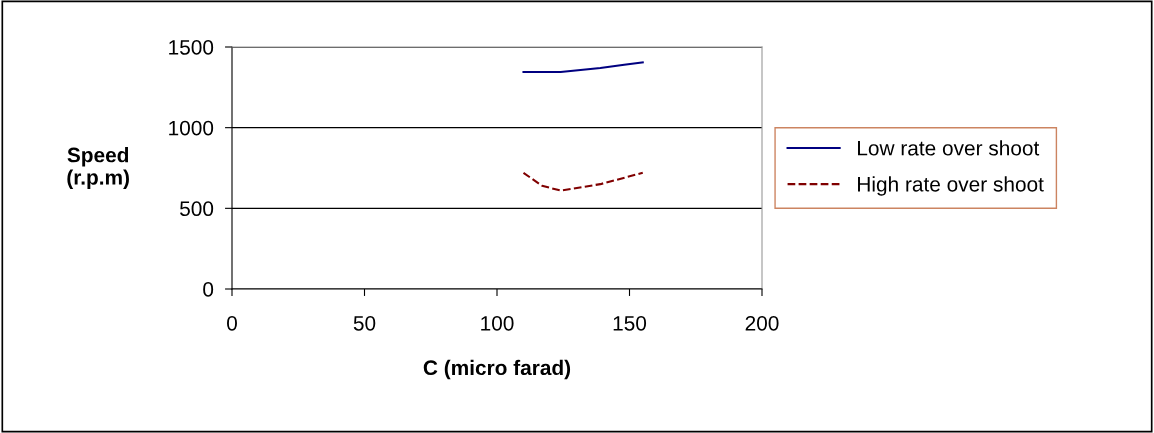 Image resolution: width=1154 pixels, height=433 pixels. Describe the element at coordinates (232, 323) in the screenshot. I see `x-tick-label: 0` at that location.